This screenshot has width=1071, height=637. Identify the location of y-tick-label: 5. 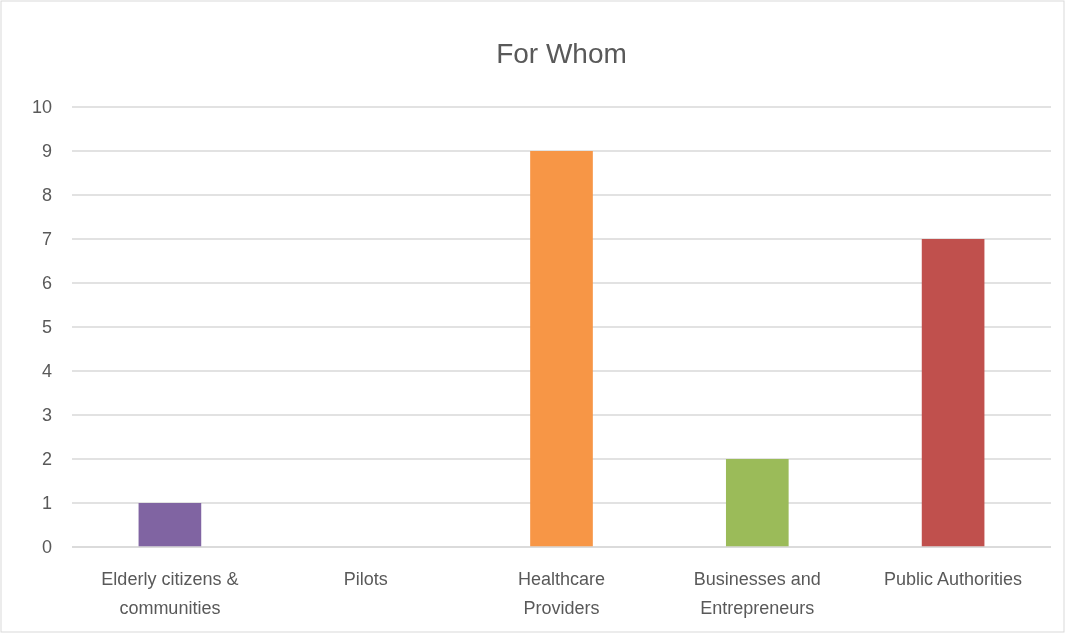
(46, 327).